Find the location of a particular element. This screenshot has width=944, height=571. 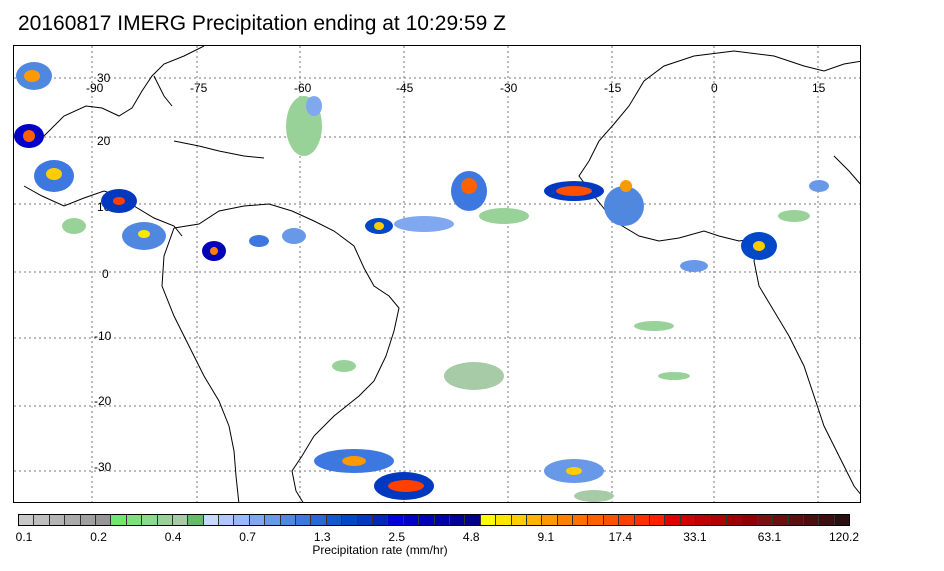

colorbar-tick-label: 120.2 is located at coordinates (844, 537).